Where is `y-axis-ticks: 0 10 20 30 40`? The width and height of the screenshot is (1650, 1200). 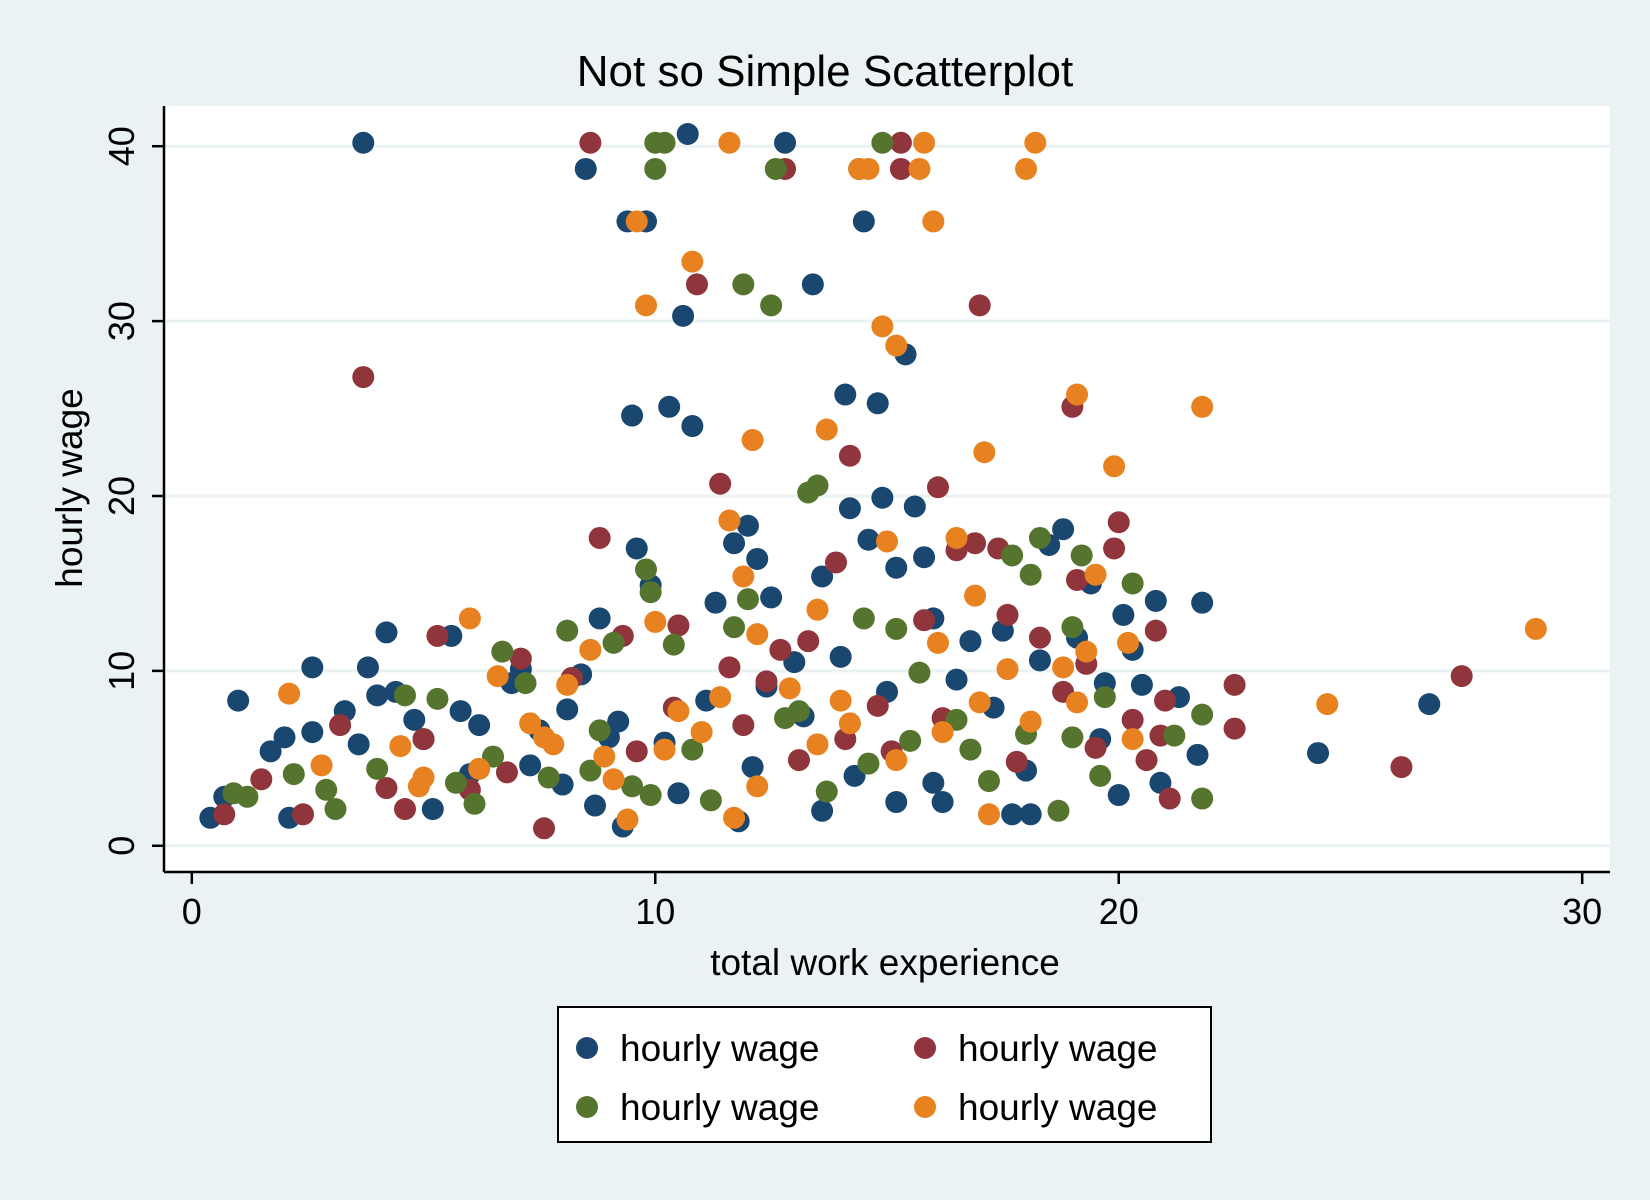 y-axis-ticks: 0 10 20 30 40 is located at coordinates (132, 491).